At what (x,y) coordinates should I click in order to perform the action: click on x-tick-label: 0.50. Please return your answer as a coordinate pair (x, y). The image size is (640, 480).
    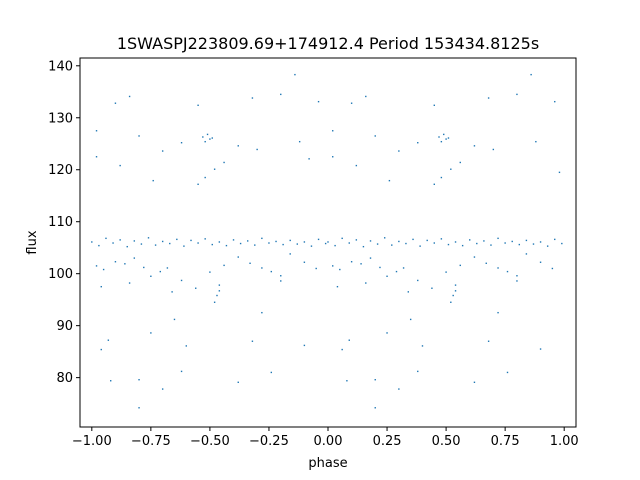
    Looking at the image, I should click on (446, 441).